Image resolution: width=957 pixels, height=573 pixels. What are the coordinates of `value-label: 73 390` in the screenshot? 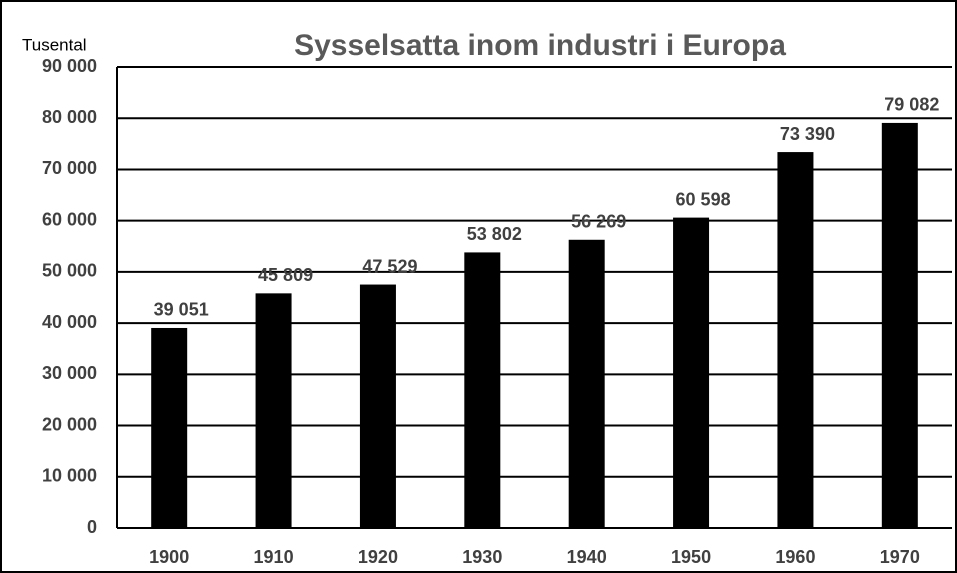 It's located at (807, 134).